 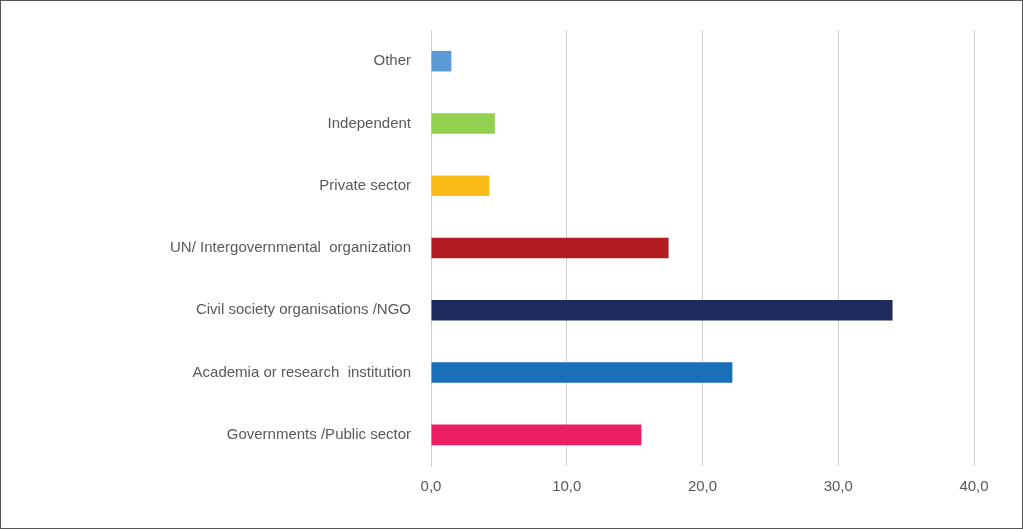 What do you see at coordinates (365, 184) in the screenshot?
I see `y-tick-label: Private sector` at bounding box center [365, 184].